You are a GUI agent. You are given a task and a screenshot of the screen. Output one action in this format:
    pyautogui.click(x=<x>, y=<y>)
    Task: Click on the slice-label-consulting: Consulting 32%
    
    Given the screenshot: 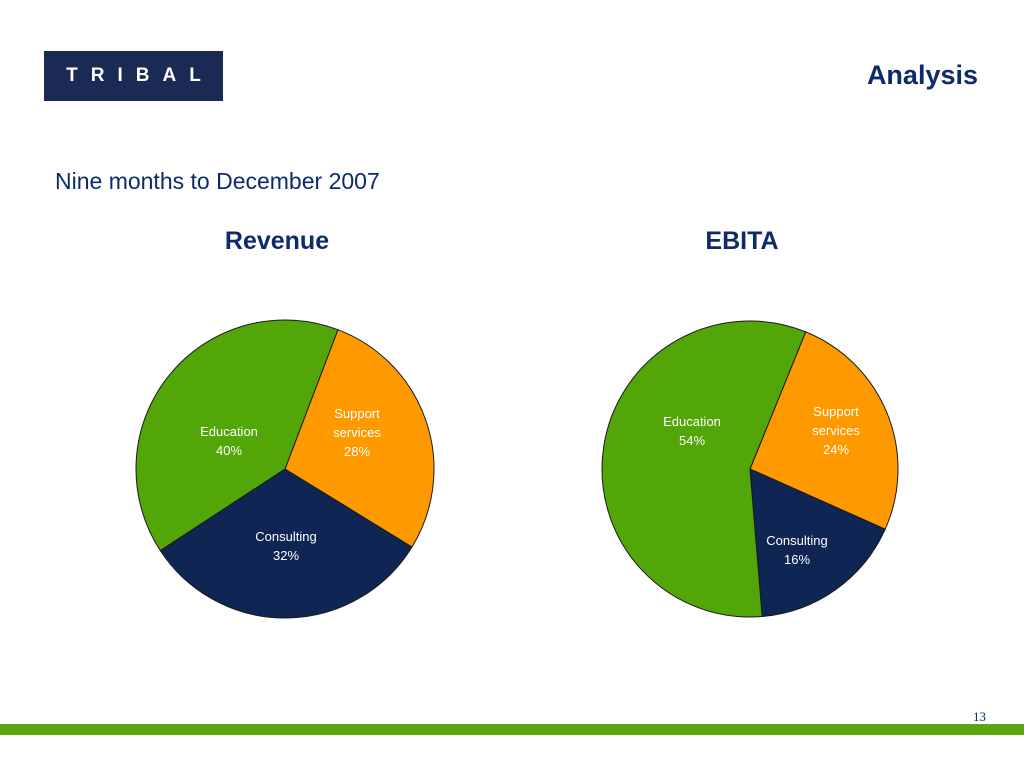 What is the action you would take?
    pyautogui.click(x=285, y=546)
    